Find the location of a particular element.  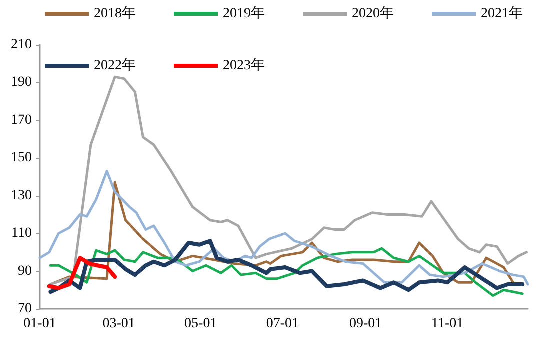

y-tick-label: 130 is located at coordinates (21, 196).